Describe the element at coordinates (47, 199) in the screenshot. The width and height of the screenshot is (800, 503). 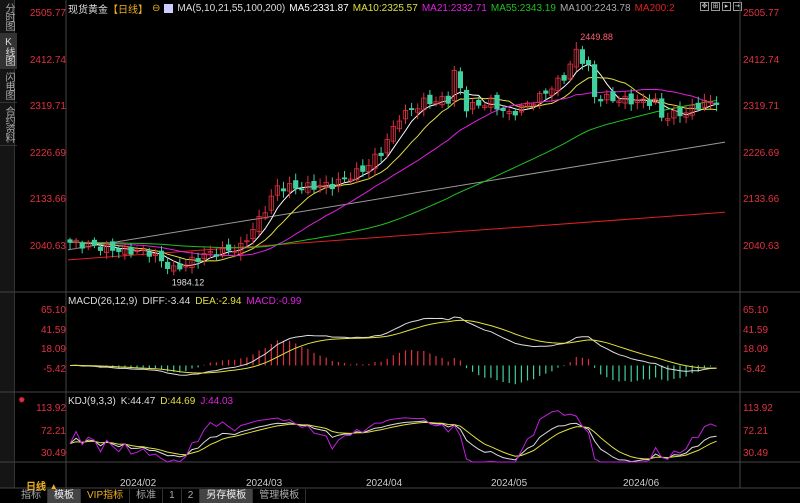
I see `price-axis-label: 2133.66` at that location.